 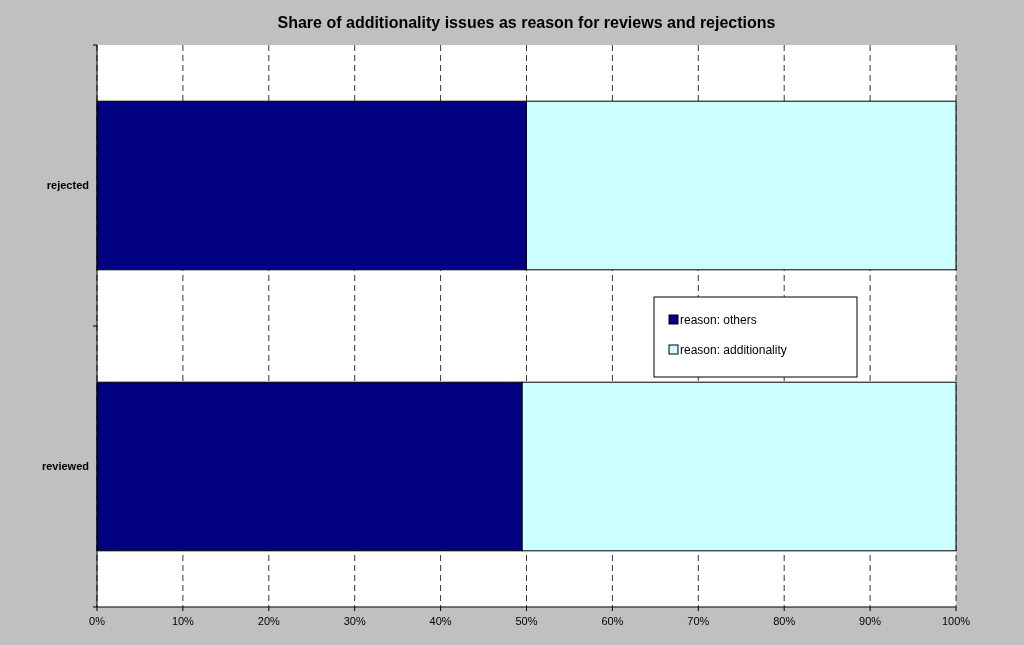 I want to click on x-tick-label: 20%, so click(x=269, y=621).